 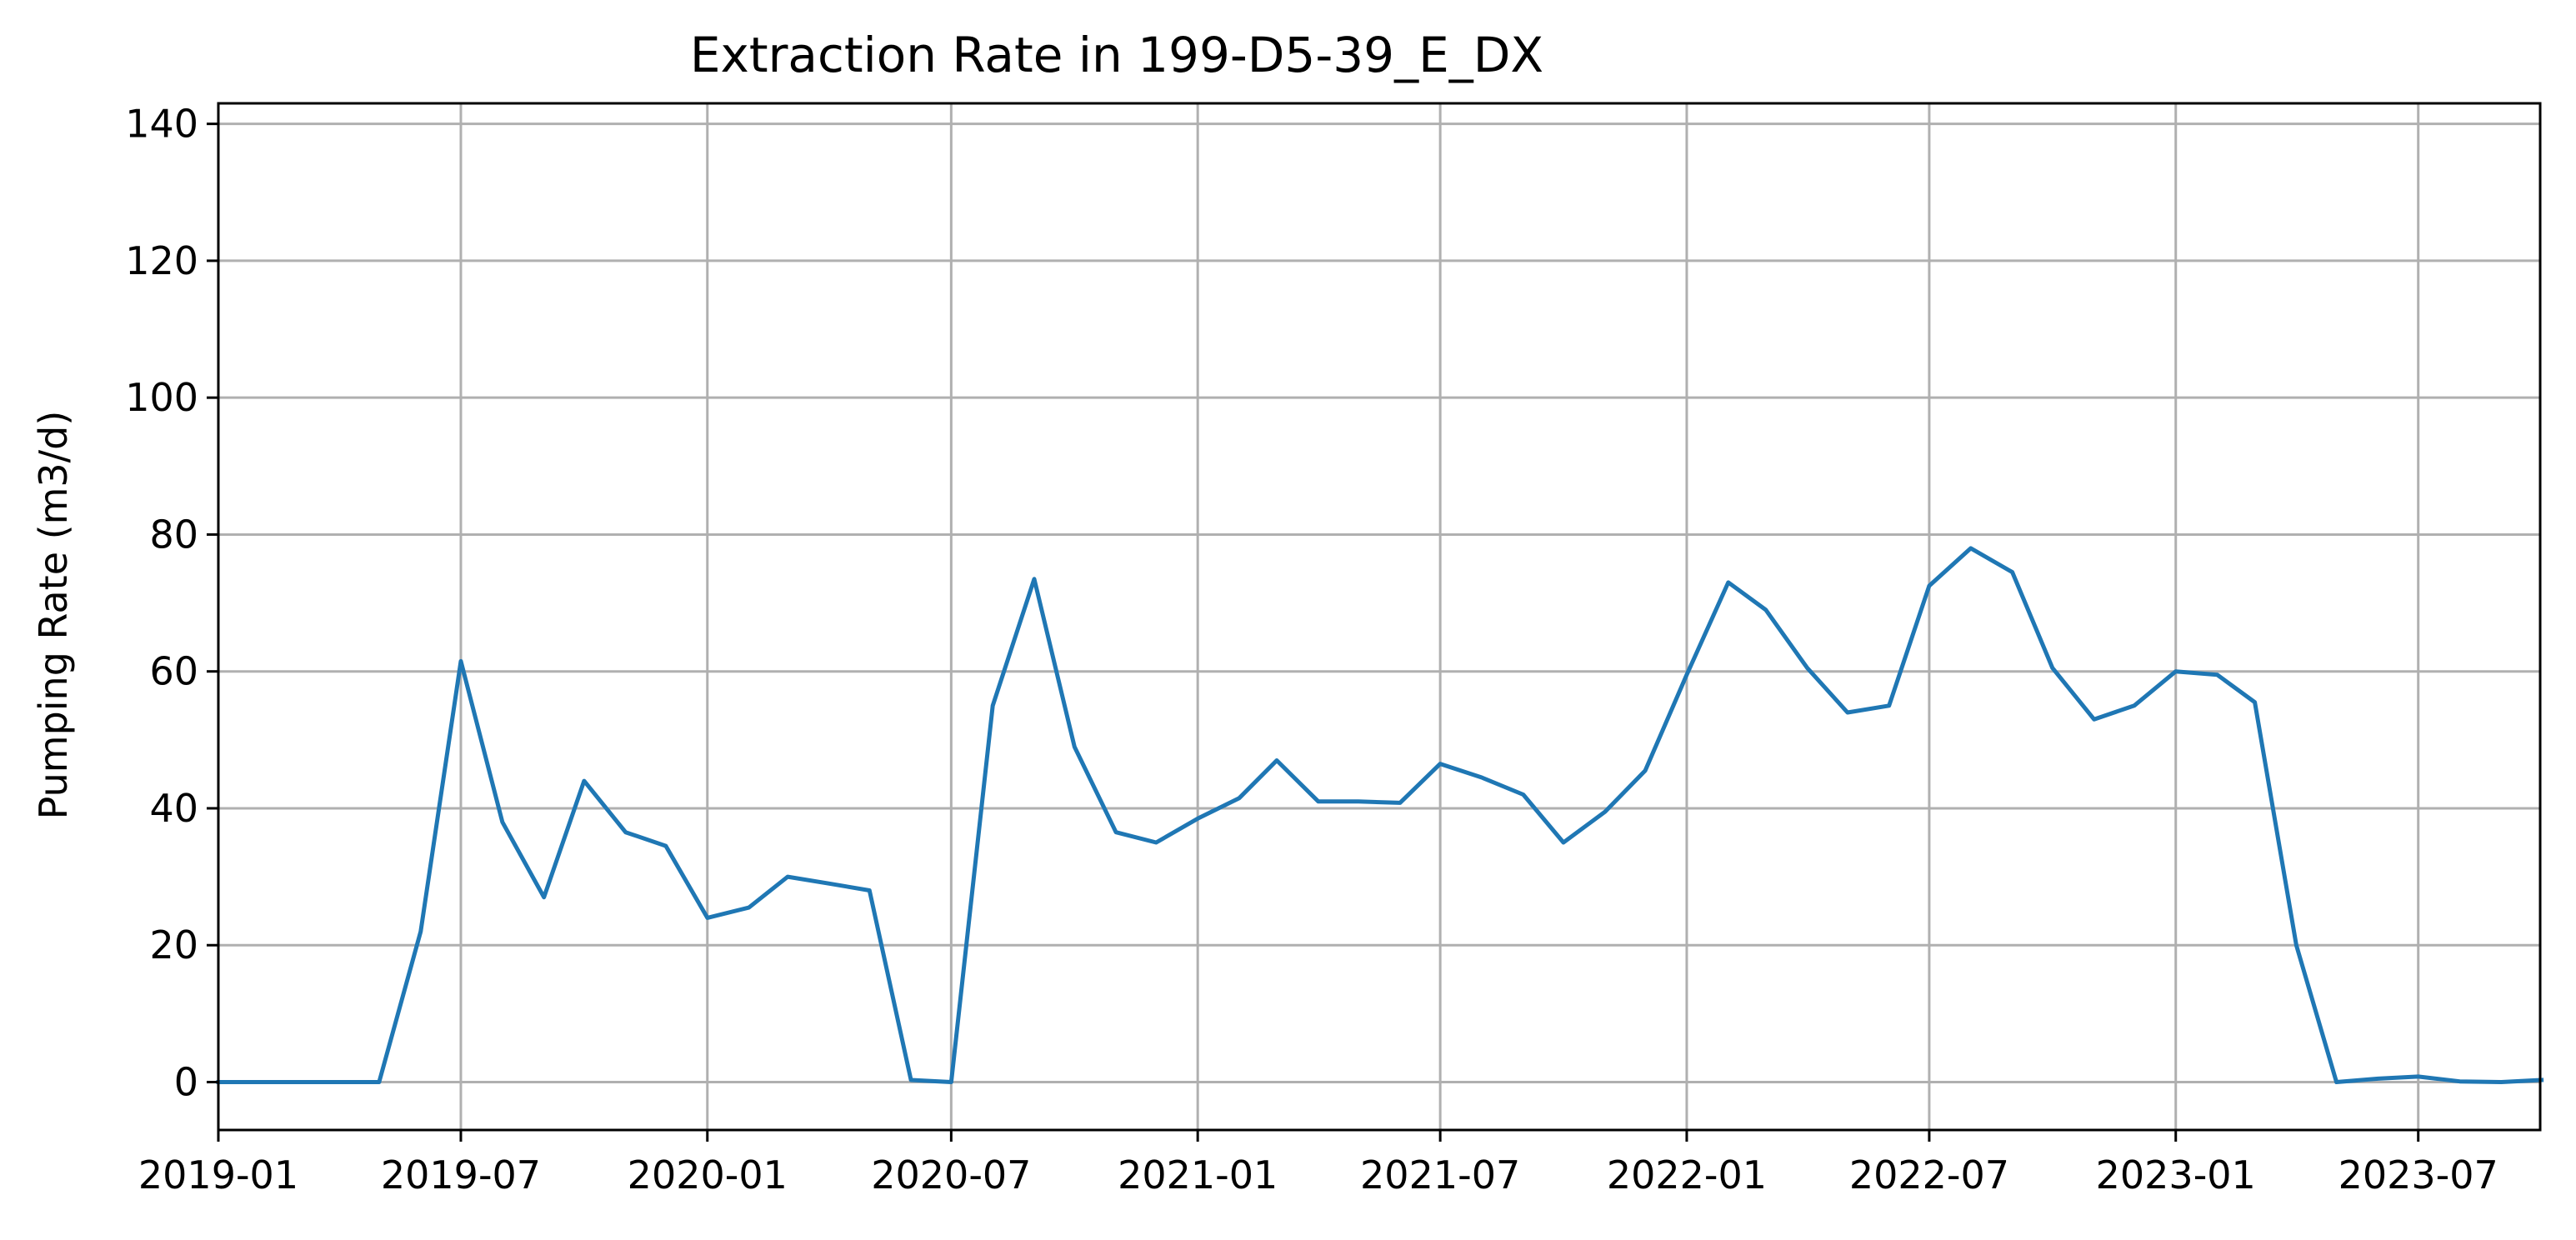 I want to click on x-tick-label: 2019-07, so click(x=461, y=1175).